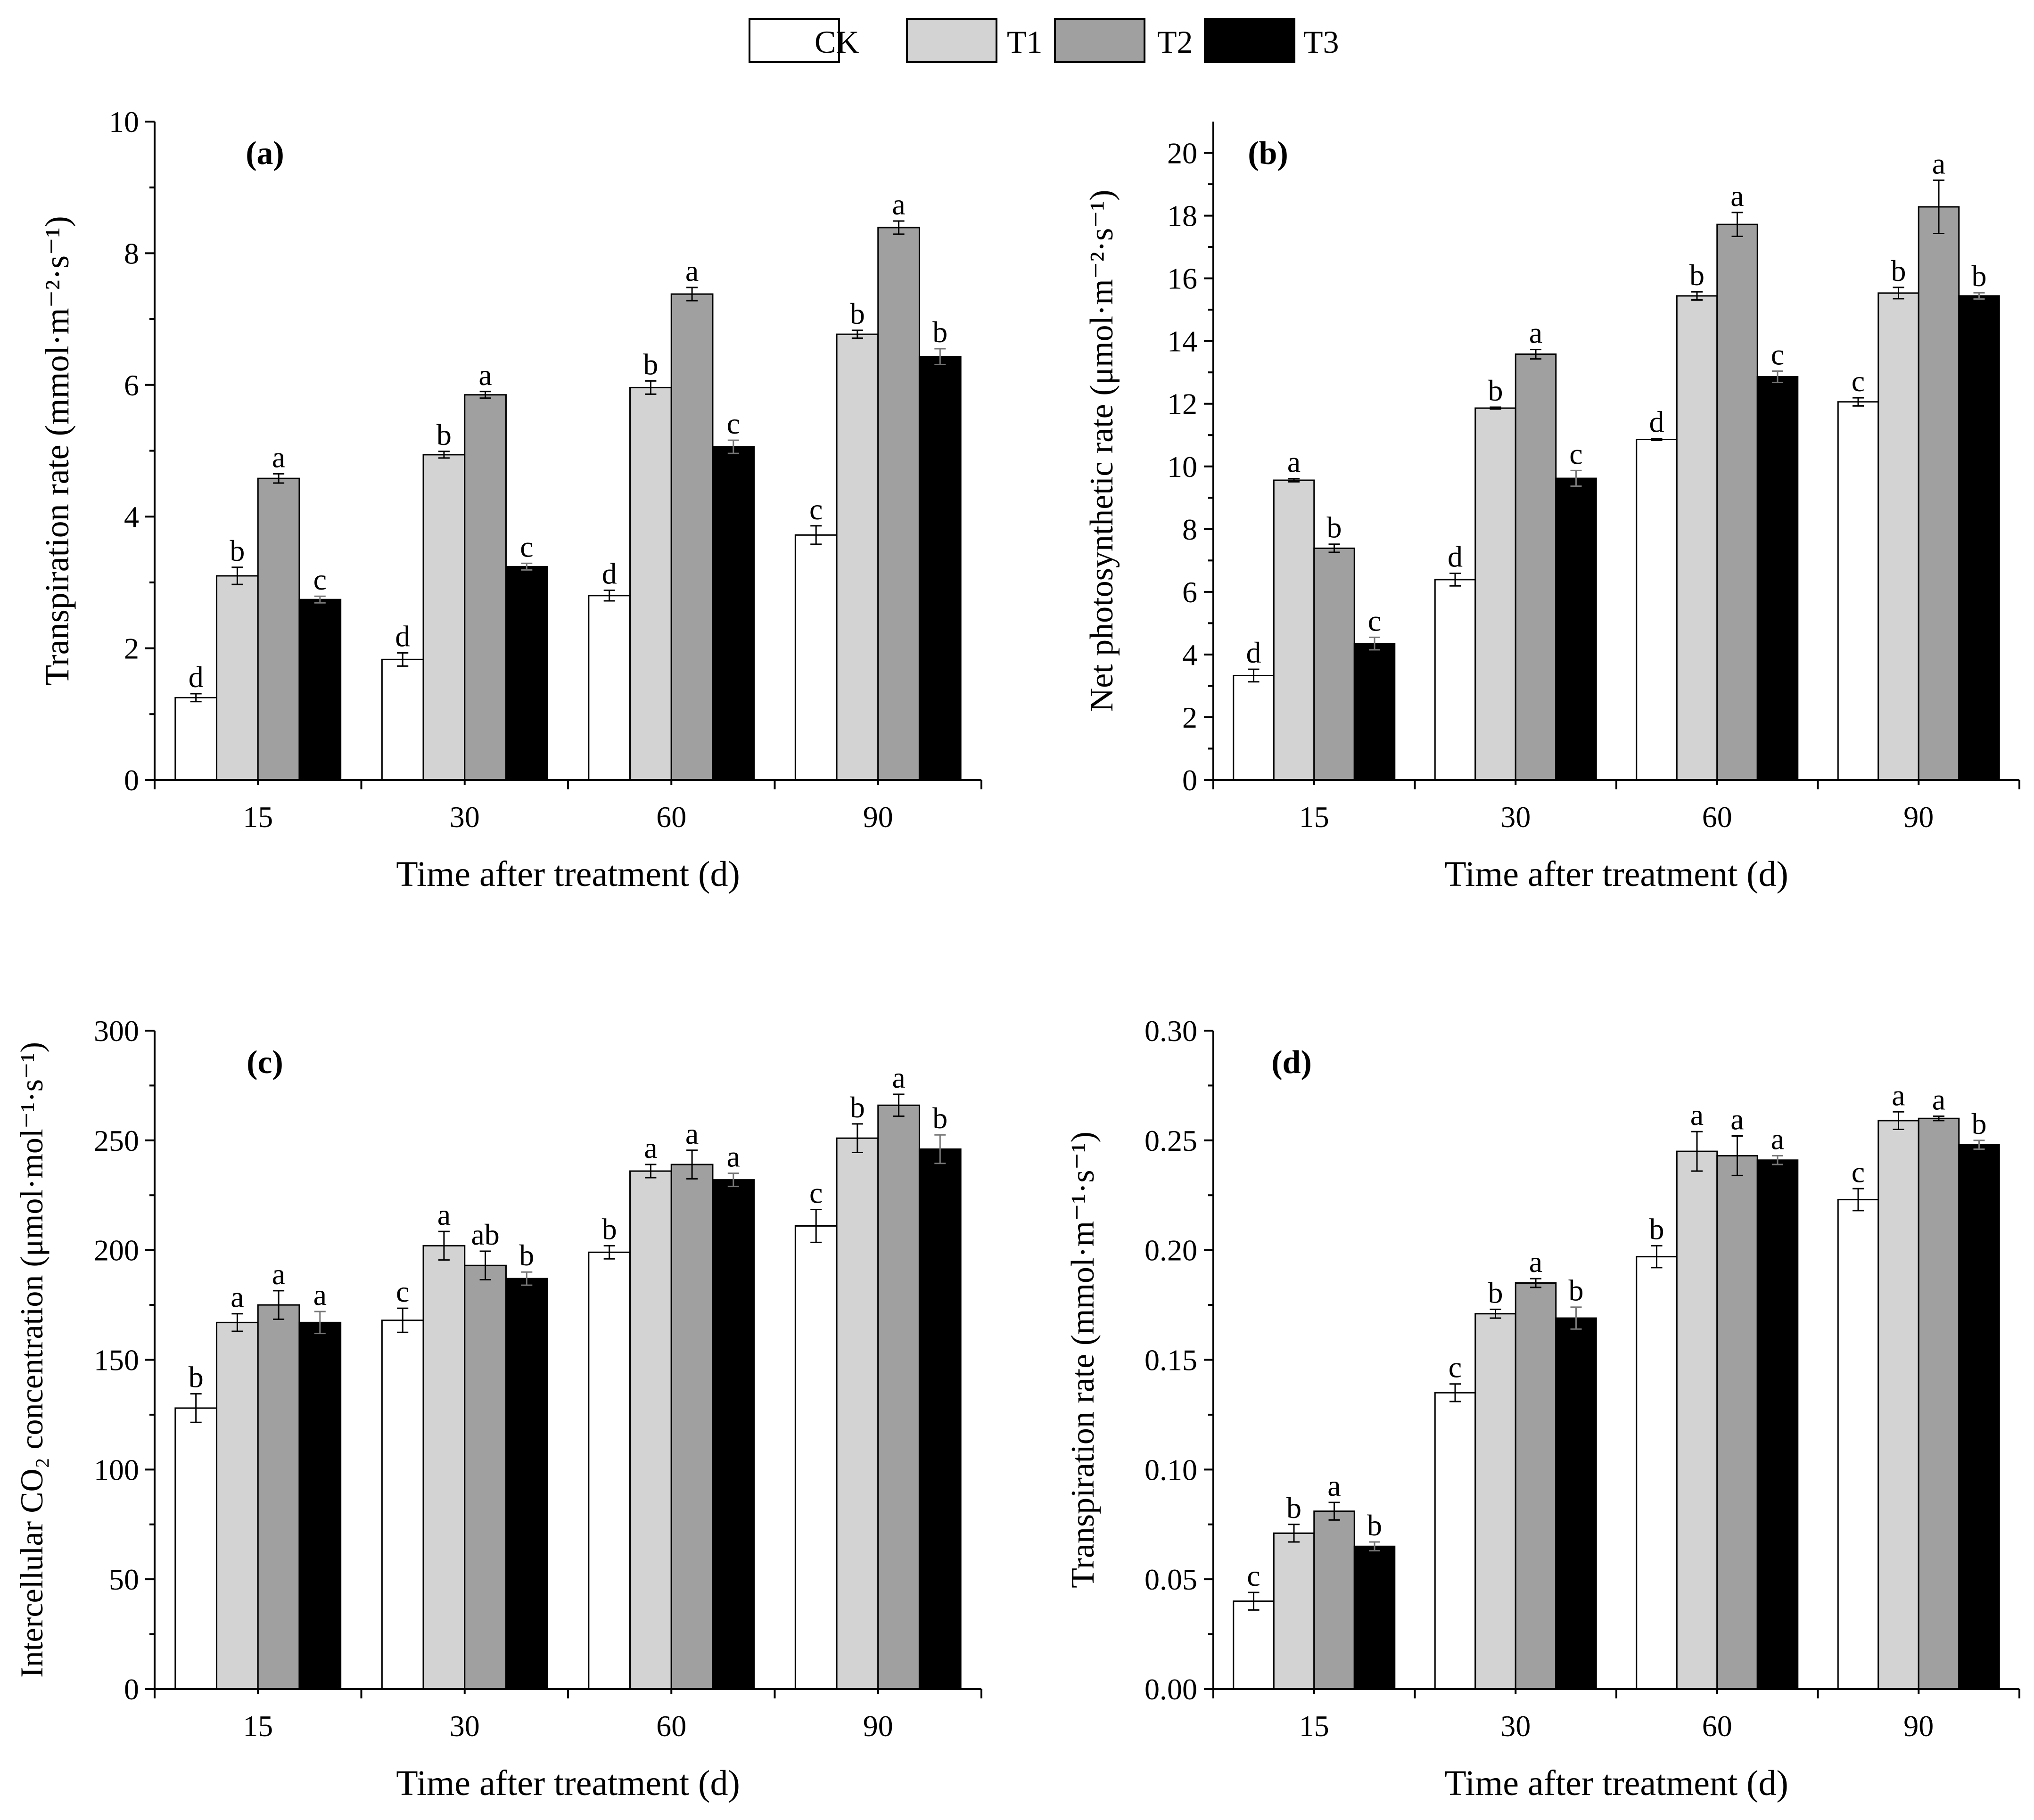 This screenshot has width=2034, height=1820. I want to click on y-tick-label: 100, so click(116, 1469).